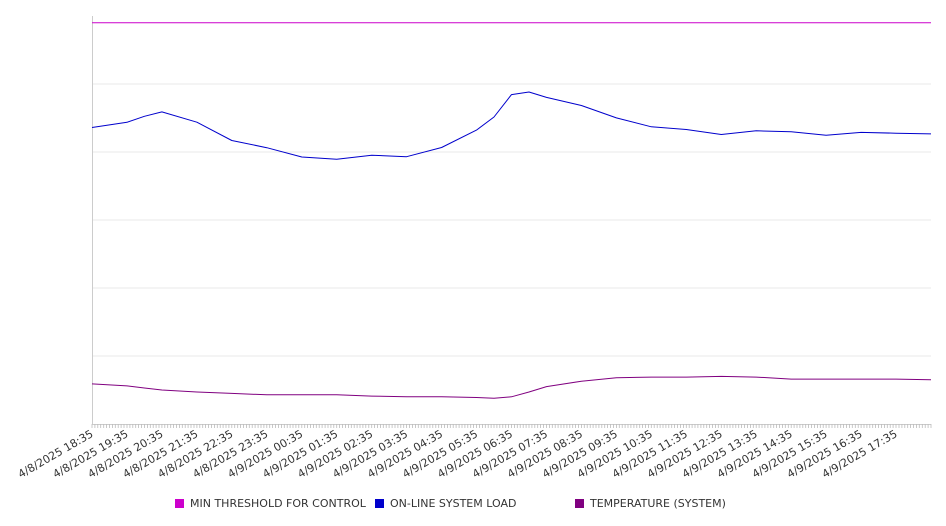 This screenshot has height=526, width=946. What do you see at coordinates (658, 503) in the screenshot?
I see `legend-label-temperature: TEMPERATURE (SYSTEM)` at bounding box center [658, 503].